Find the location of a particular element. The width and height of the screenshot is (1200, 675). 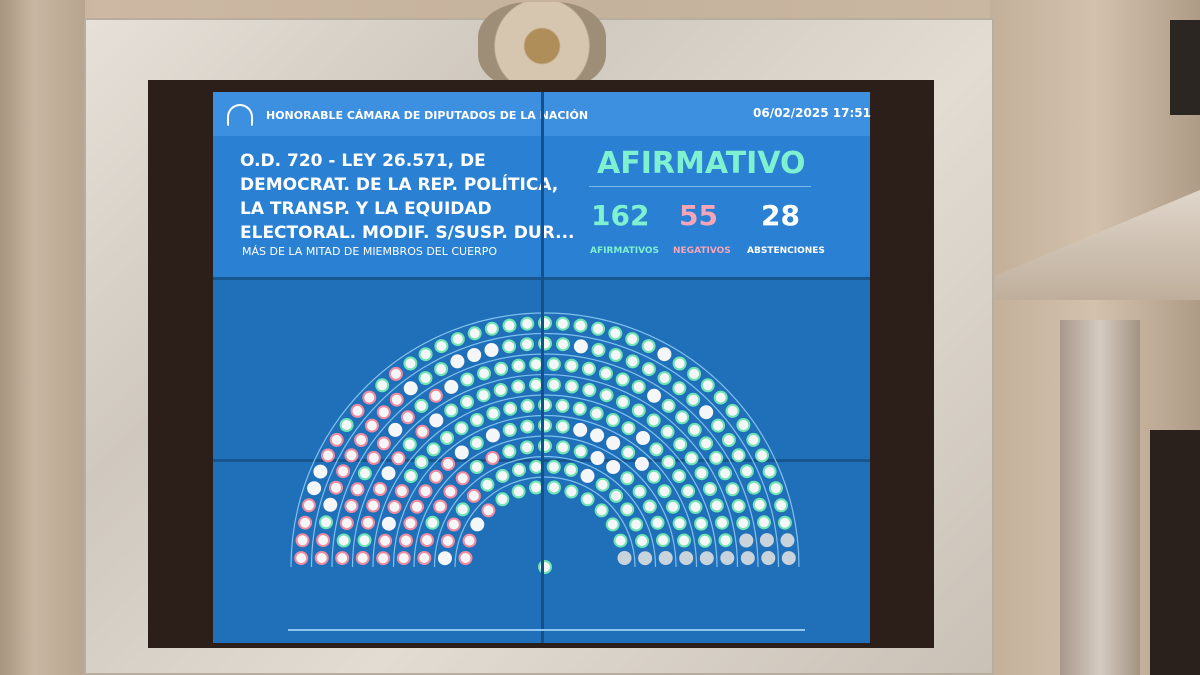

result-panel is located at coordinates (706, 206).